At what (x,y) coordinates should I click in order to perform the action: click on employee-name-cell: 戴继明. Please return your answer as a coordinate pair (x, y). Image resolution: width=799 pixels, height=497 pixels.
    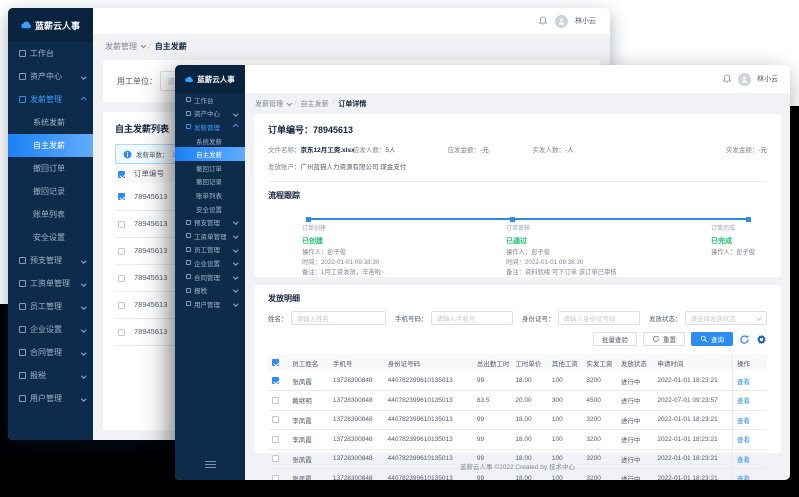
    Looking at the image, I should click on (308, 400).